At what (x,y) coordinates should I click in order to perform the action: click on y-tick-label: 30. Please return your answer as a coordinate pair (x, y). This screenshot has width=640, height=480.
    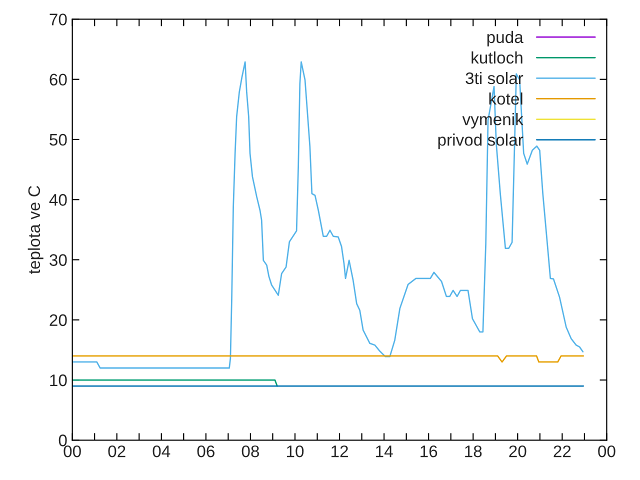
    Looking at the image, I should click on (58, 260).